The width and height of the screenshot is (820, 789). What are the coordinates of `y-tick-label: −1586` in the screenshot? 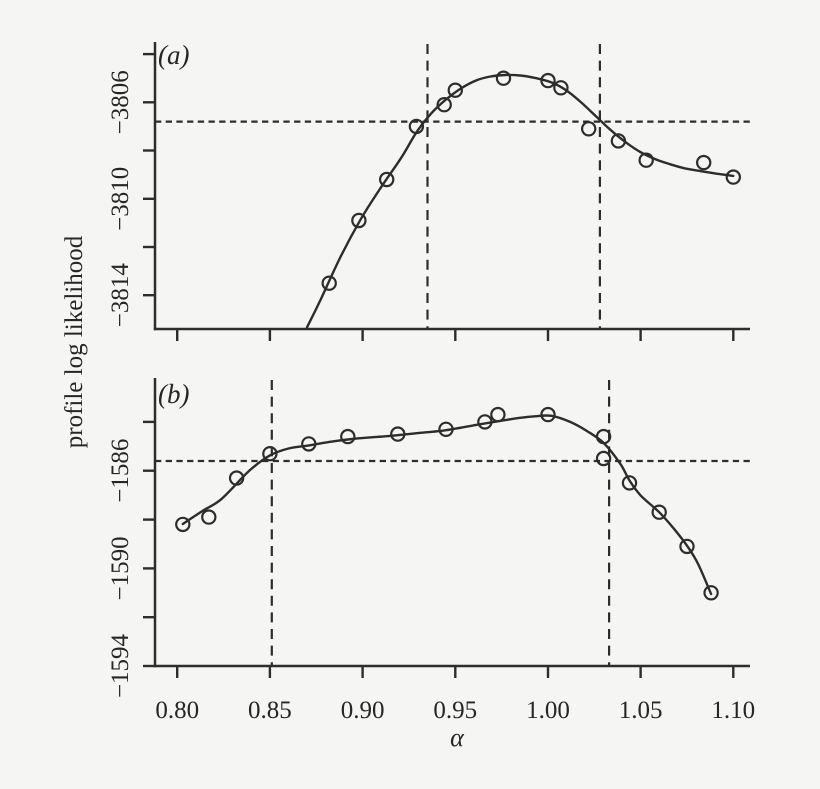 It's located at (120, 471).